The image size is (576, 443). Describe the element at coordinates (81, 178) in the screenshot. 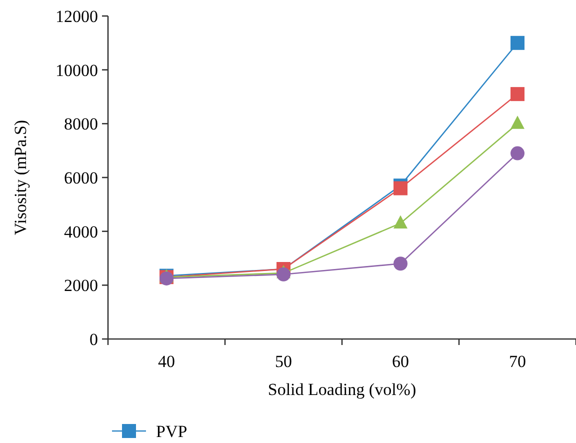

I see `y-tick-label: 6000` at that location.